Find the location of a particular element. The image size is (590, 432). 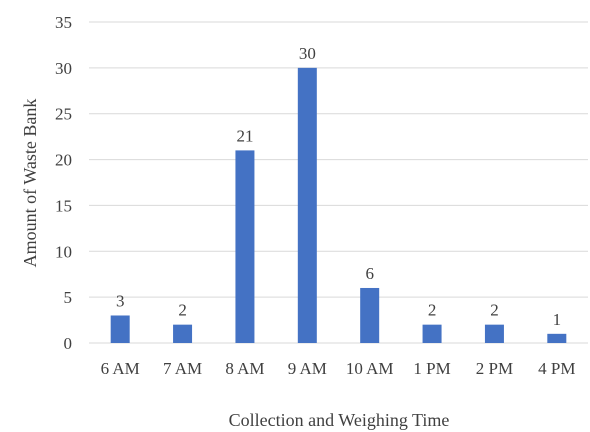

x-tick-label: 6 AM is located at coordinates (120, 368).